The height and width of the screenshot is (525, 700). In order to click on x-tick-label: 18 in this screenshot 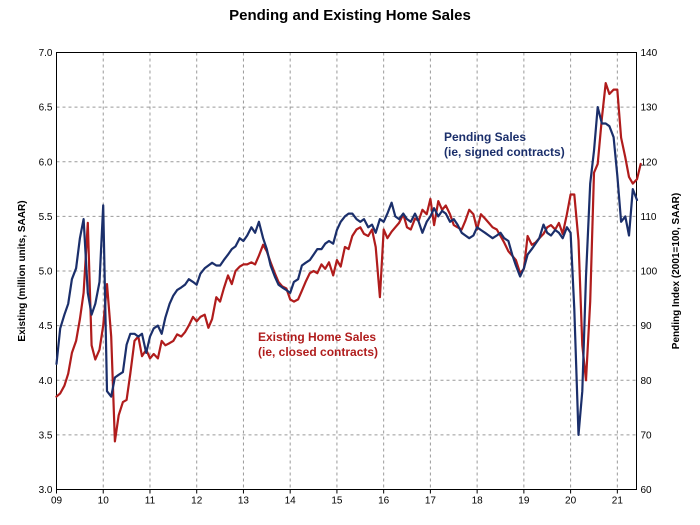, I will do `click(478, 501)`.